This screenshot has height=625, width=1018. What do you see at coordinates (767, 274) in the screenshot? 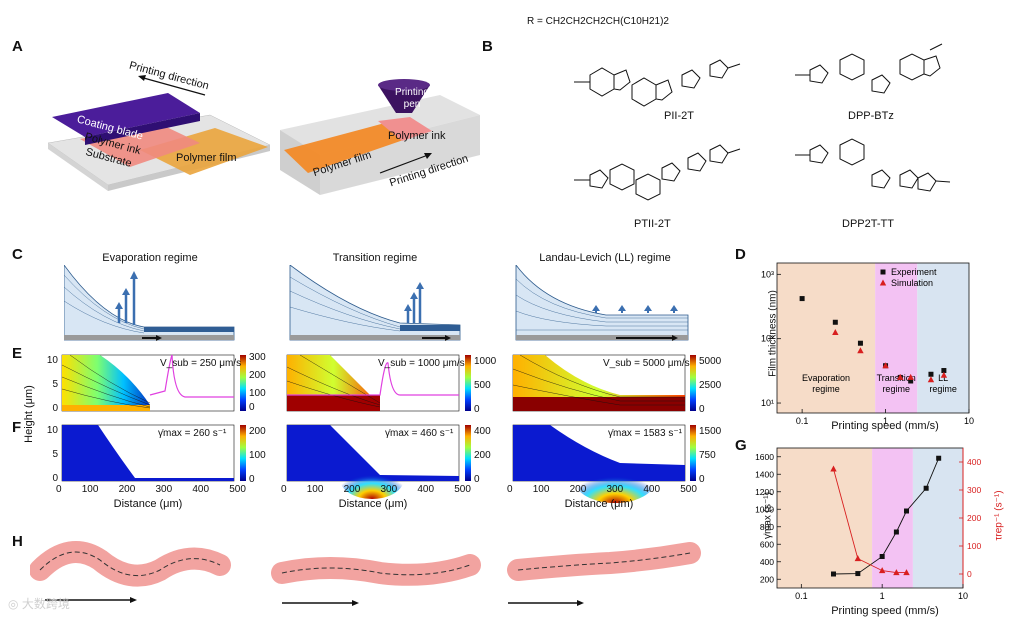
I see `chart-d-ytick-label: 10³` at bounding box center [767, 274].